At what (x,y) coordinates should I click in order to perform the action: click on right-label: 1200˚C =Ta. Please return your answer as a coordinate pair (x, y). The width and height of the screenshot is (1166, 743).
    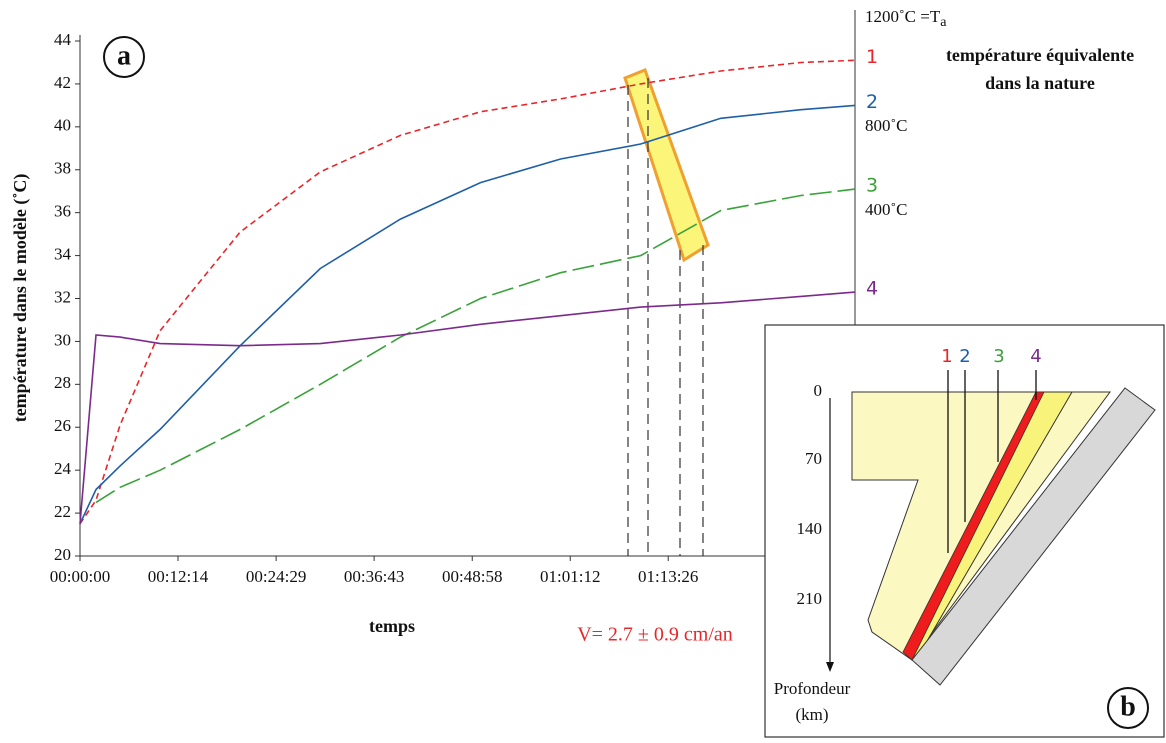
    Looking at the image, I should click on (906, 18).